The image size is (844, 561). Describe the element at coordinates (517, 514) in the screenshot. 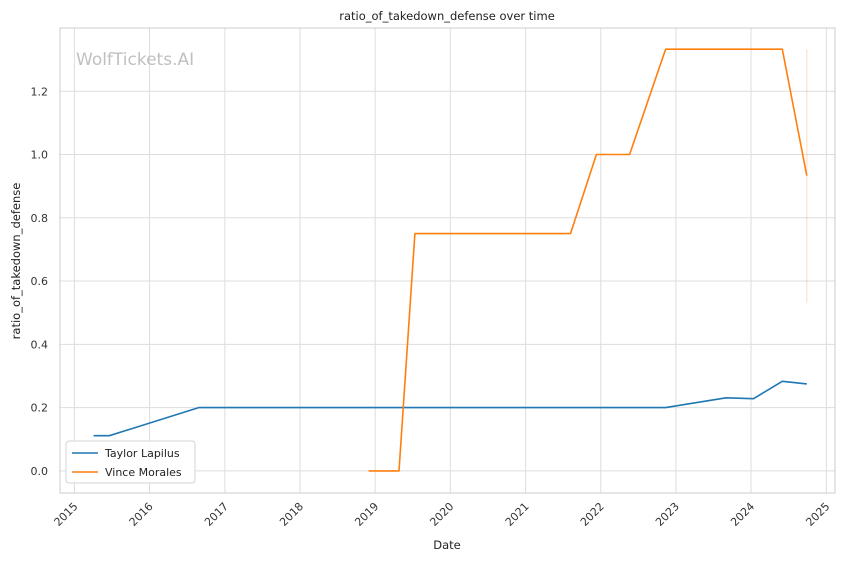

I see `x-tick-label: 2021` at that location.